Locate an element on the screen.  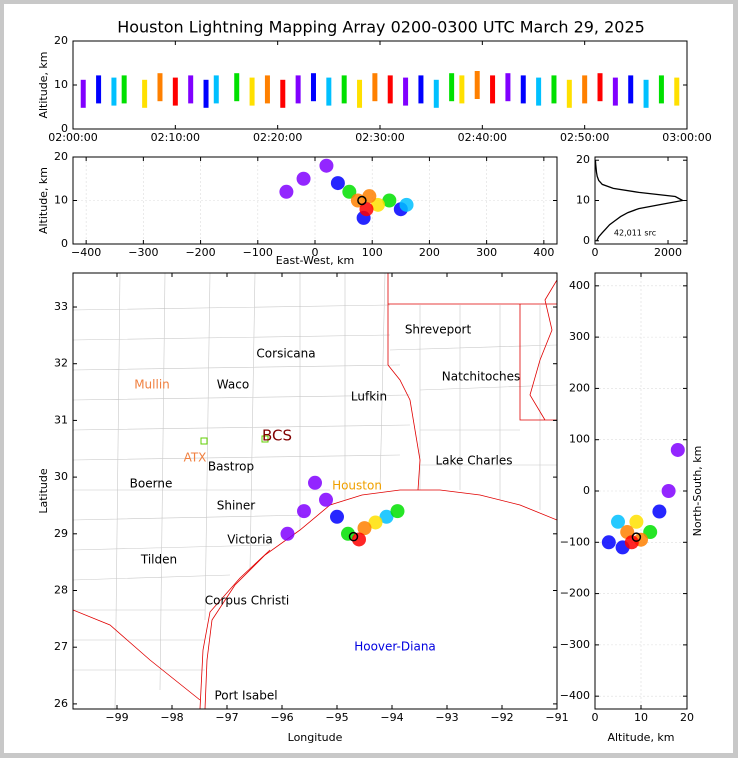
y-tick-label: 400 is located at coordinates (579, 285).